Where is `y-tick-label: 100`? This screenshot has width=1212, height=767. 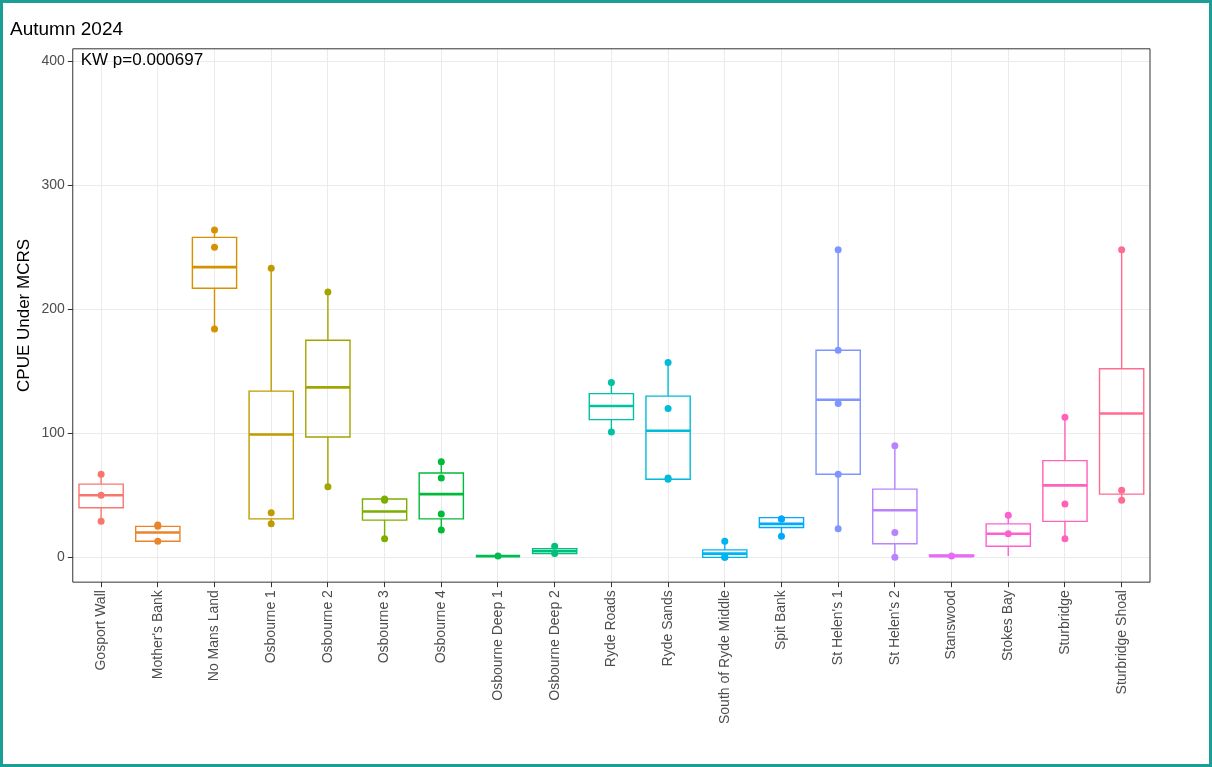 y-tick-label: 100 is located at coordinates (53, 432).